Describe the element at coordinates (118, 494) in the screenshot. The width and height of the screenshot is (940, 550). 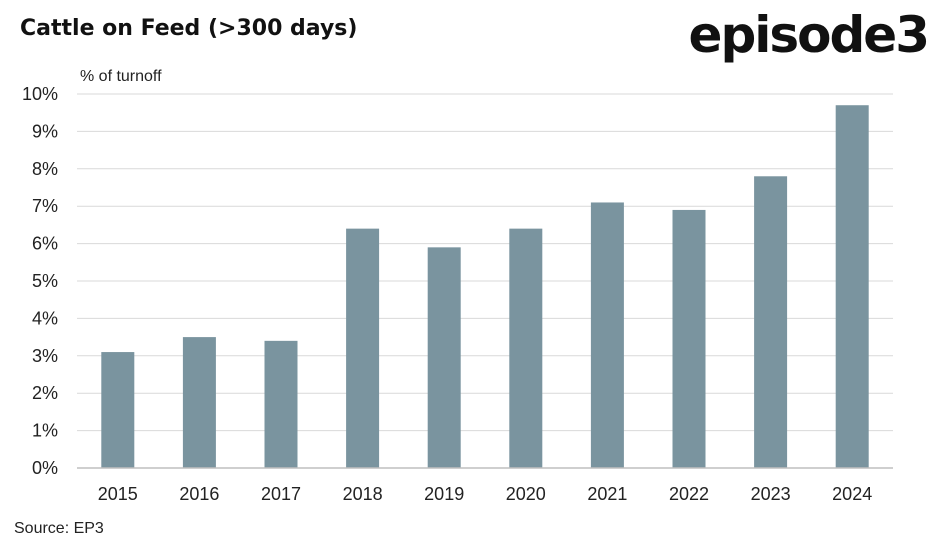
I see `x-tick-label: 2015` at that location.